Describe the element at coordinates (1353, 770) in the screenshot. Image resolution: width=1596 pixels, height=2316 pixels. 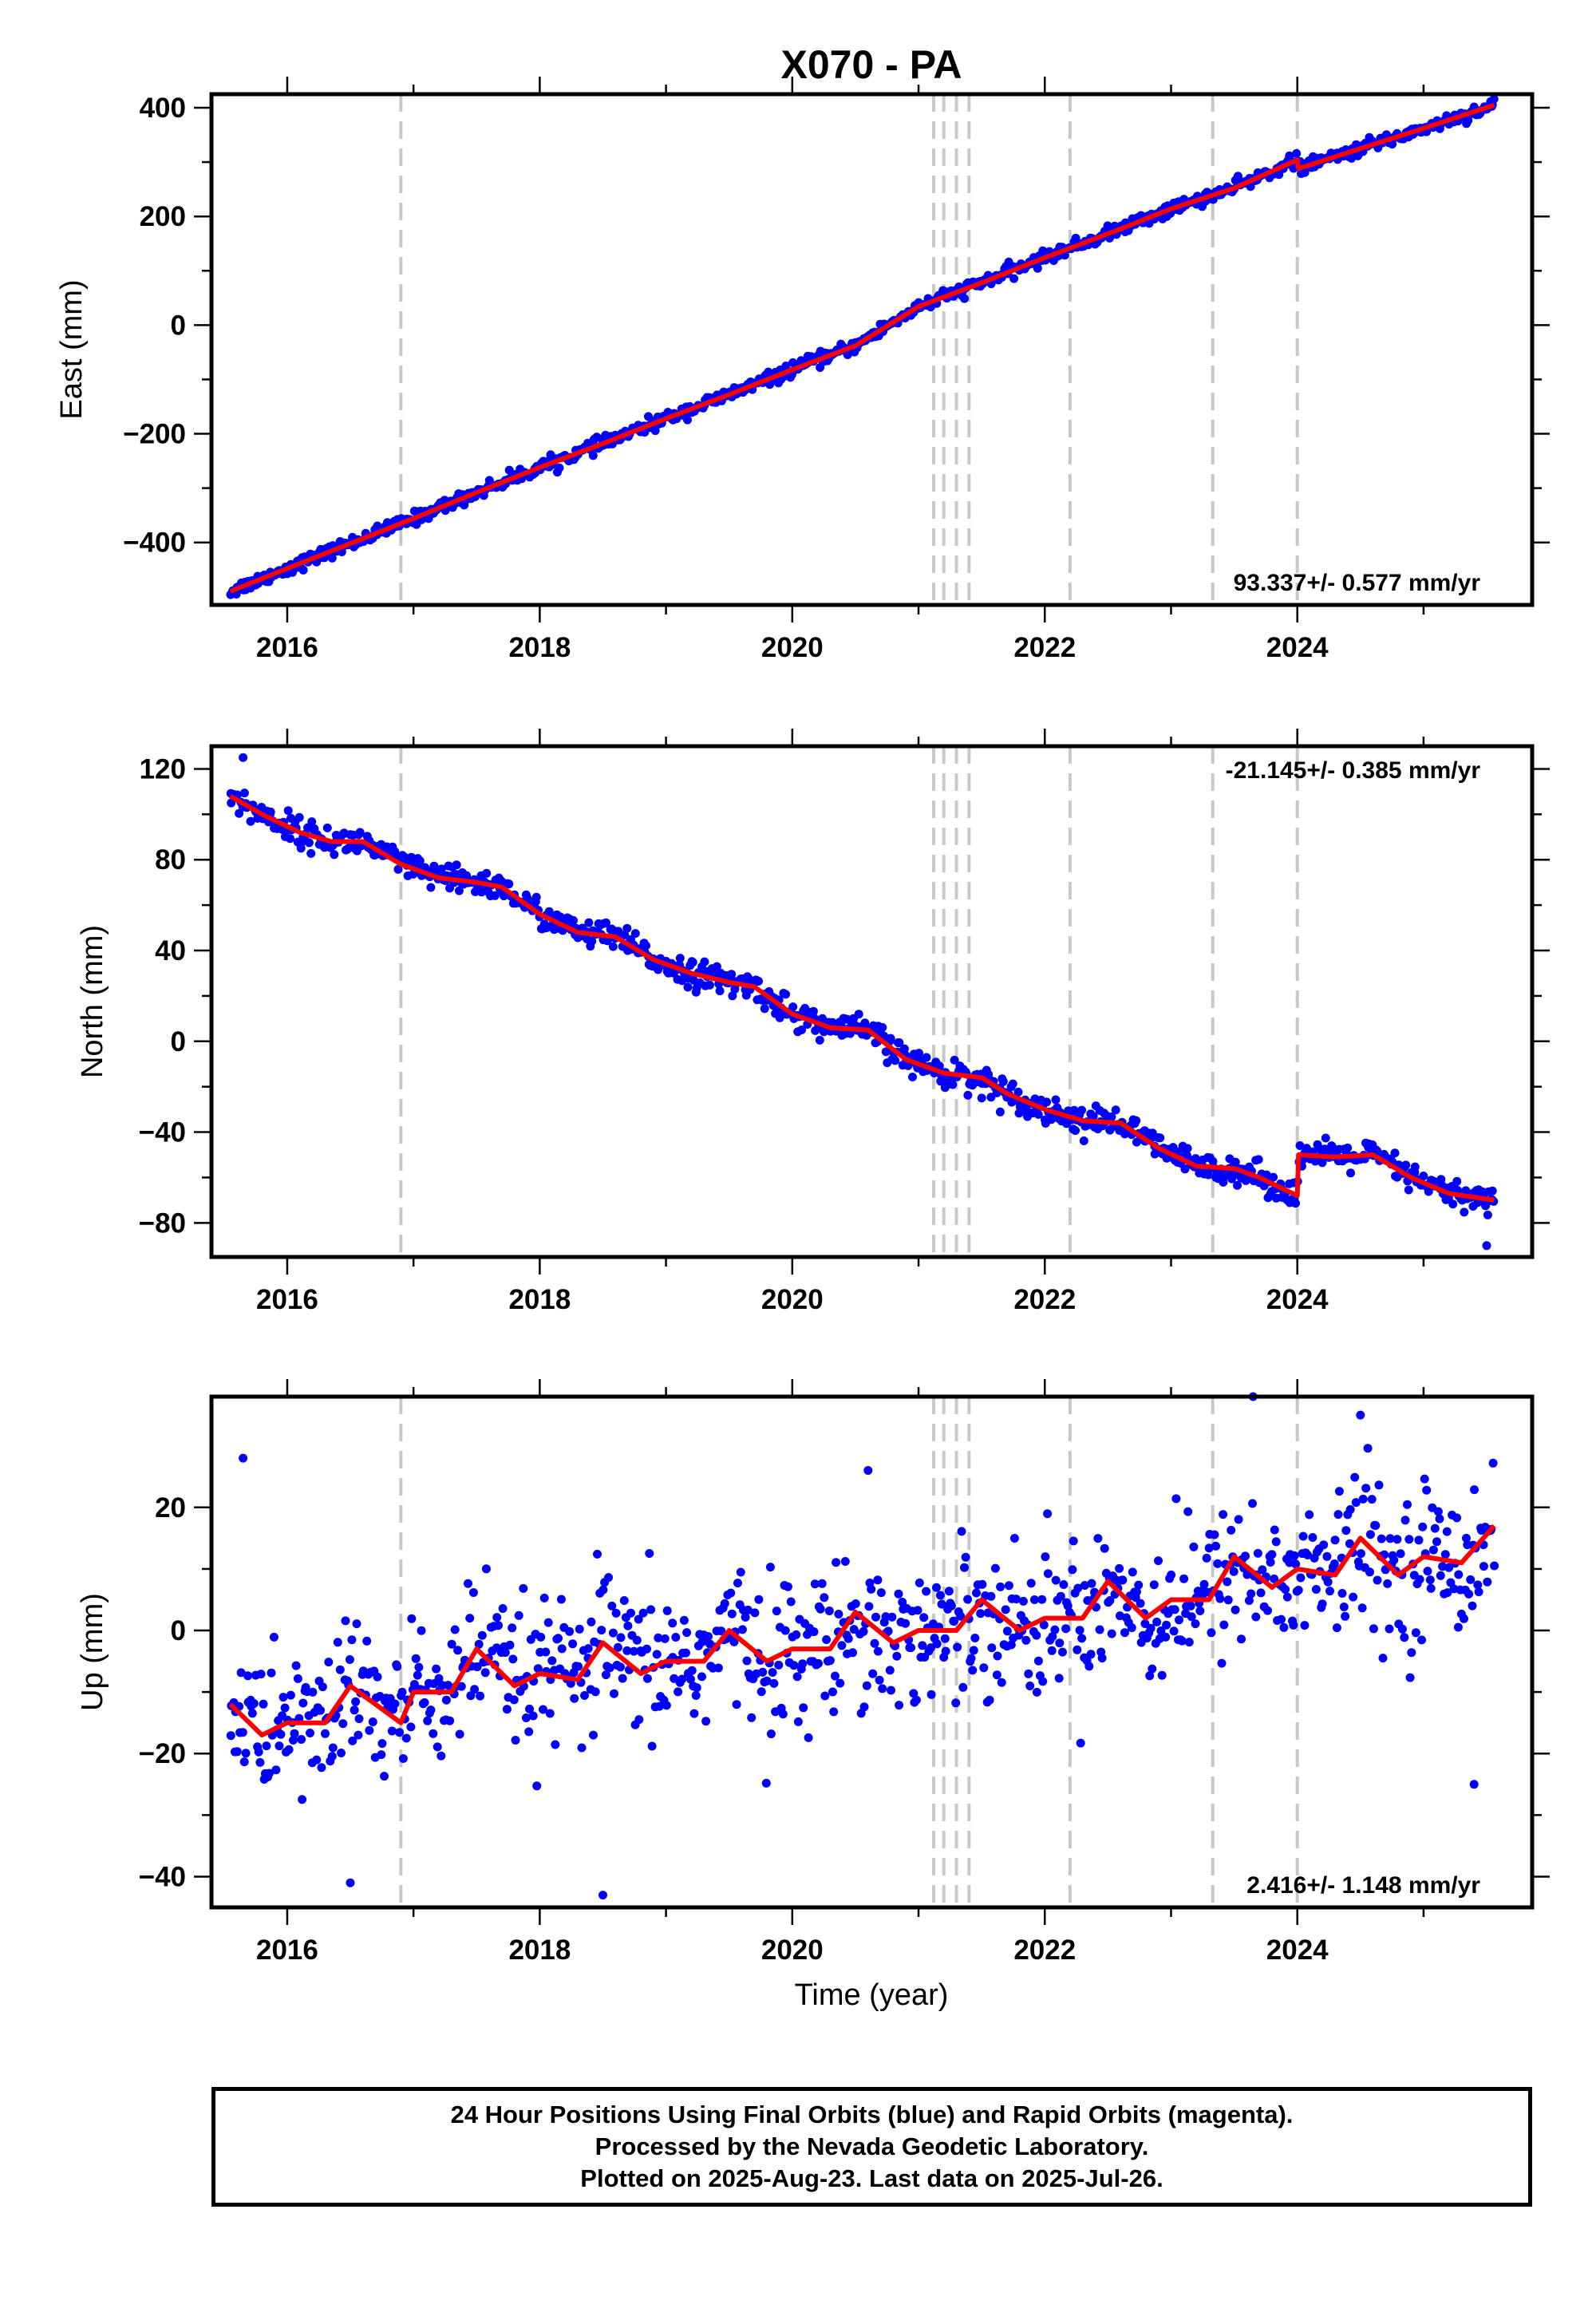
I see `north-rate-label: -21.145+/- 0.385 mm/yr` at that location.